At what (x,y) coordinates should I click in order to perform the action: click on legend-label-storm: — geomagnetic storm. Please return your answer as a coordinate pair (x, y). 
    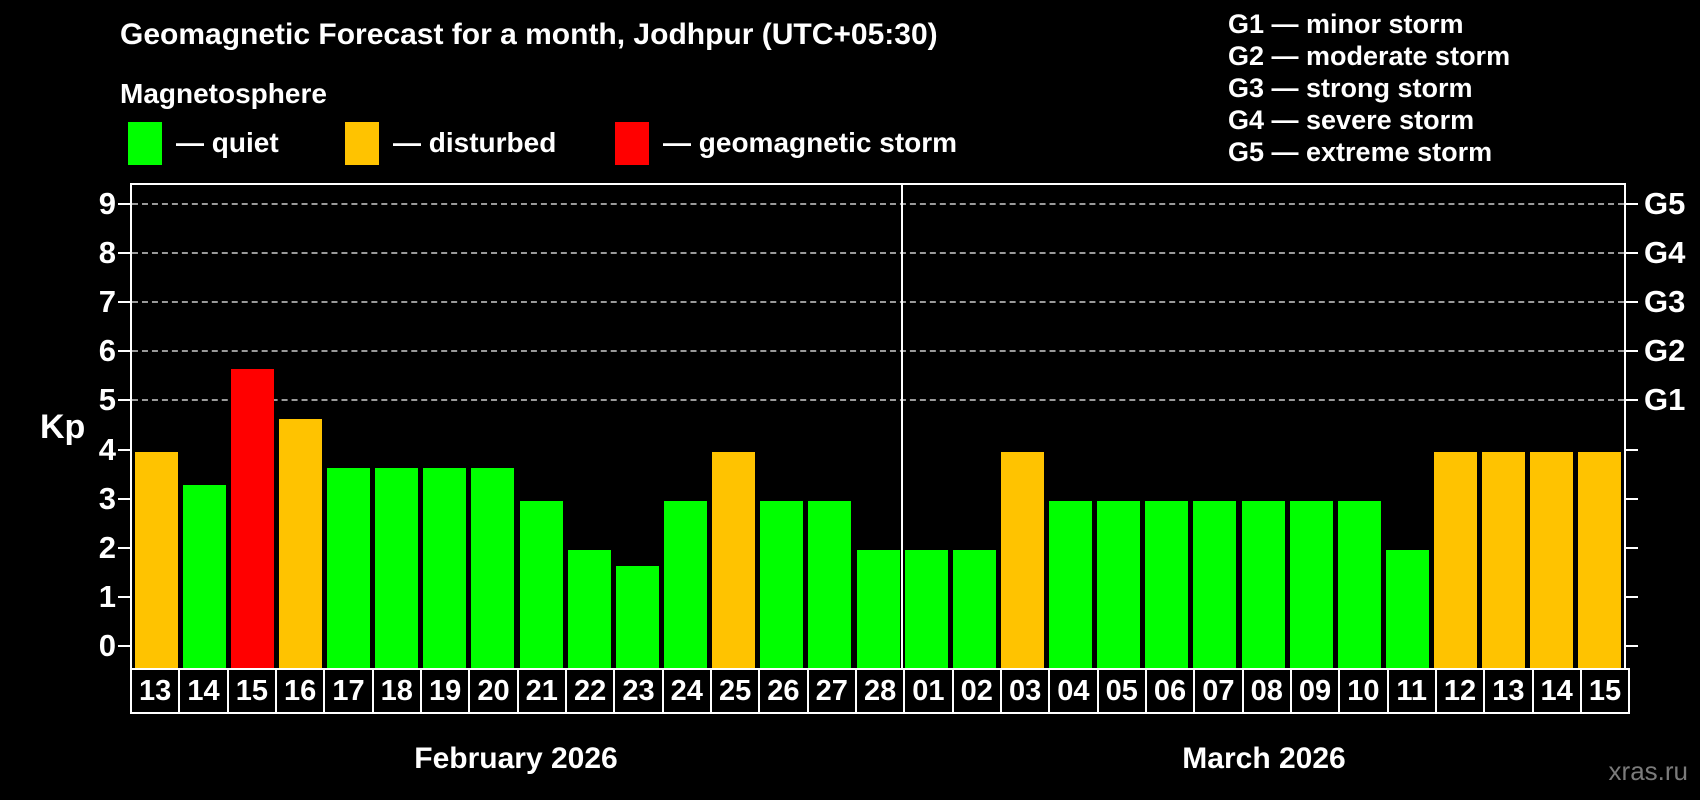
    Looking at the image, I should click on (810, 142).